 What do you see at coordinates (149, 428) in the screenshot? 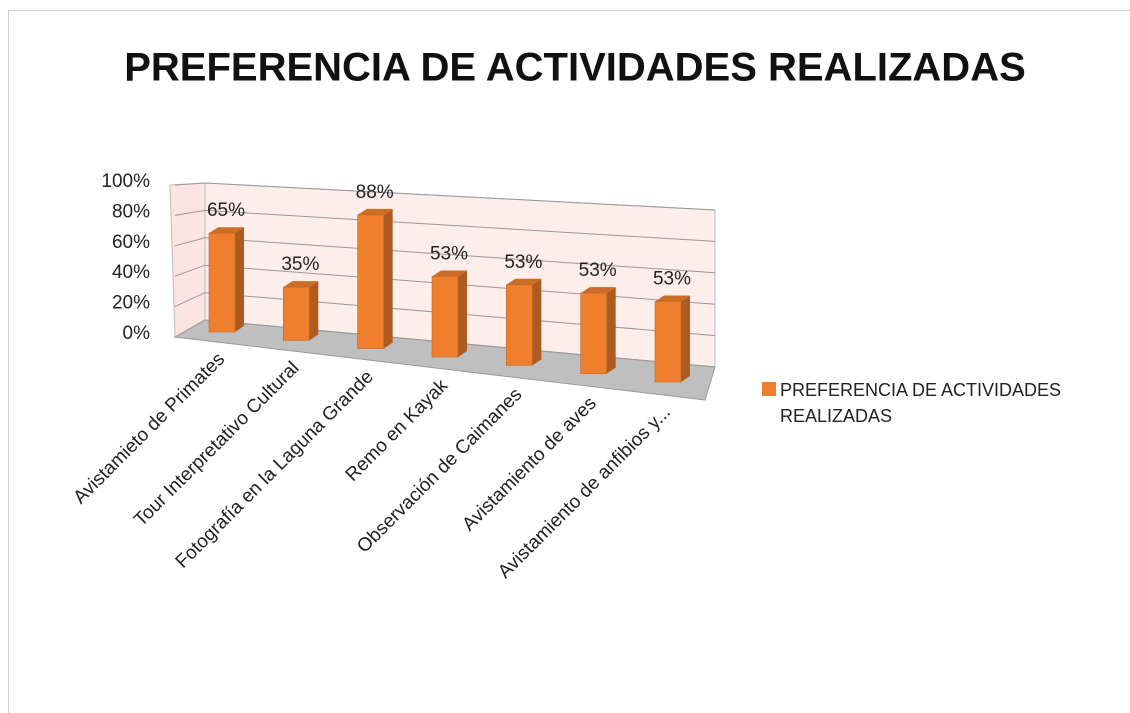
I see `x-tick-label: Avistamieto de Primates` at bounding box center [149, 428].